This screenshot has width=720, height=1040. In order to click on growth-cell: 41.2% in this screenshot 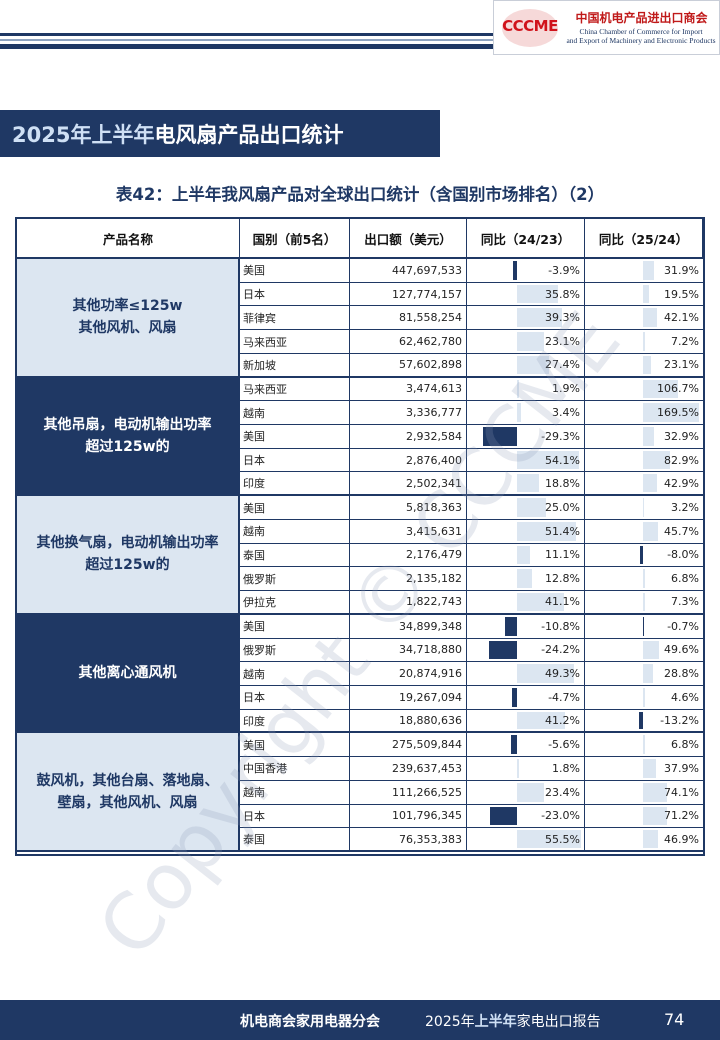, I will do `click(526, 721)`.